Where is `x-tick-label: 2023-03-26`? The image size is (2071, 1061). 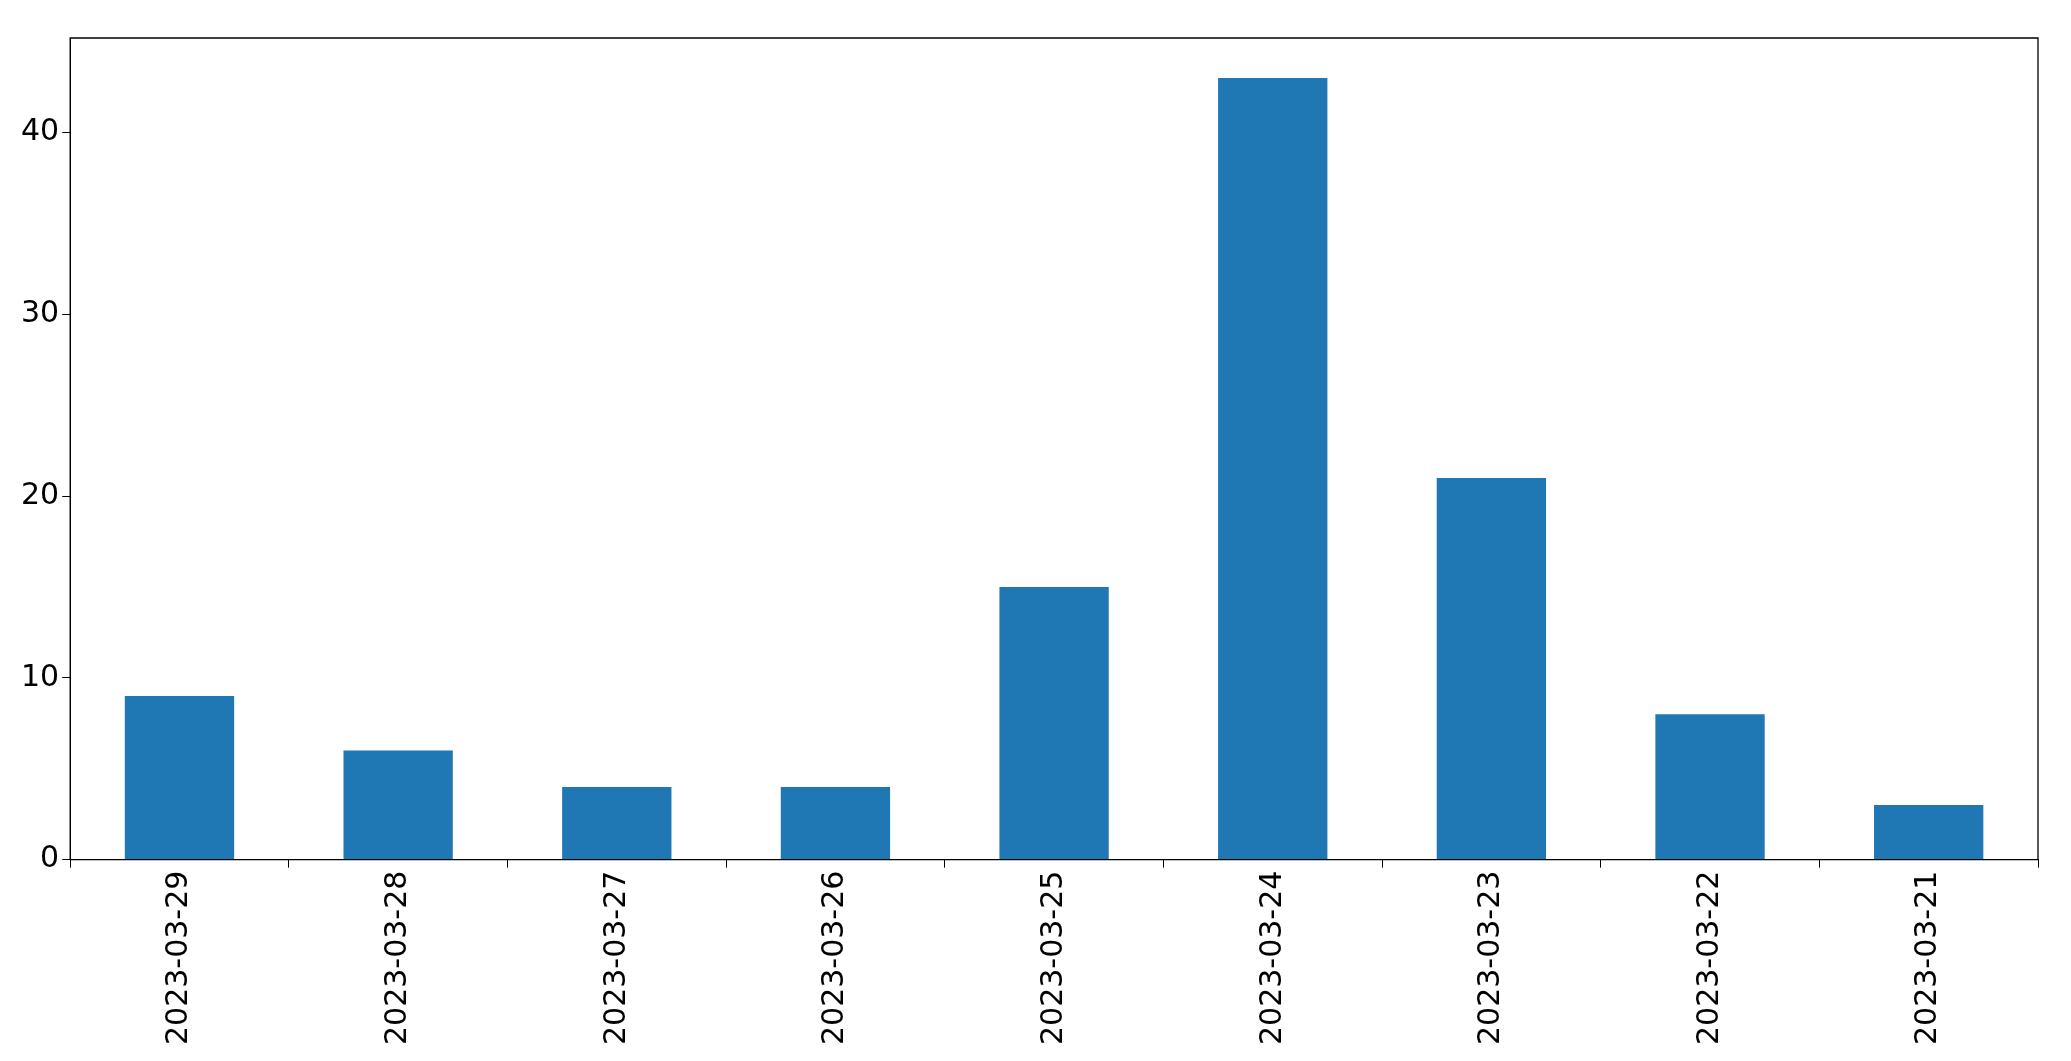 x-tick-label: 2023-03-26 is located at coordinates (833, 958).